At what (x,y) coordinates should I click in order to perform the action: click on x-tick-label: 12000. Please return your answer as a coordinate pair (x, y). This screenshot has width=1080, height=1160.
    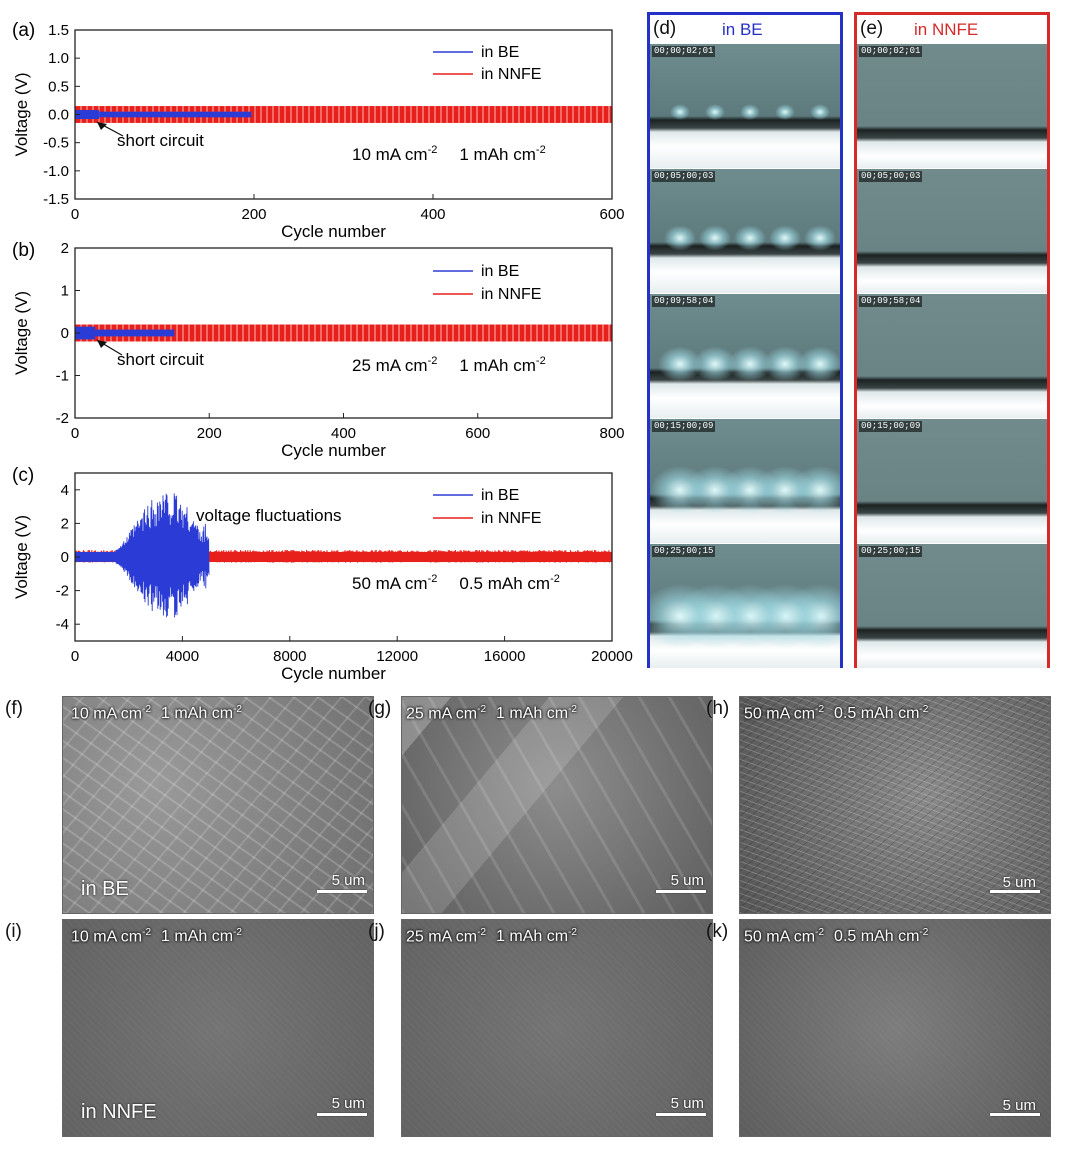
    Looking at the image, I should click on (397, 656).